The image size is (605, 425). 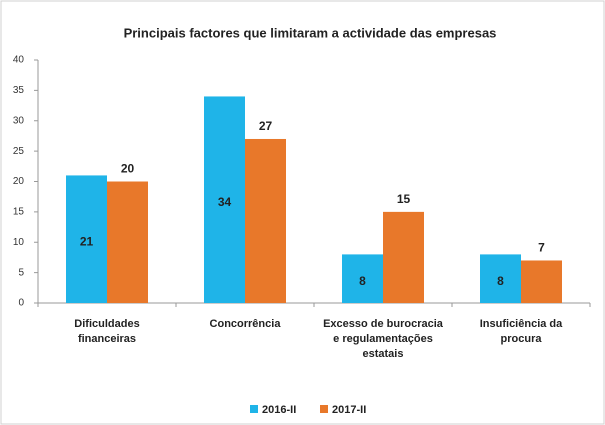 I want to click on legend-label: 2016-II, so click(x=279, y=410).